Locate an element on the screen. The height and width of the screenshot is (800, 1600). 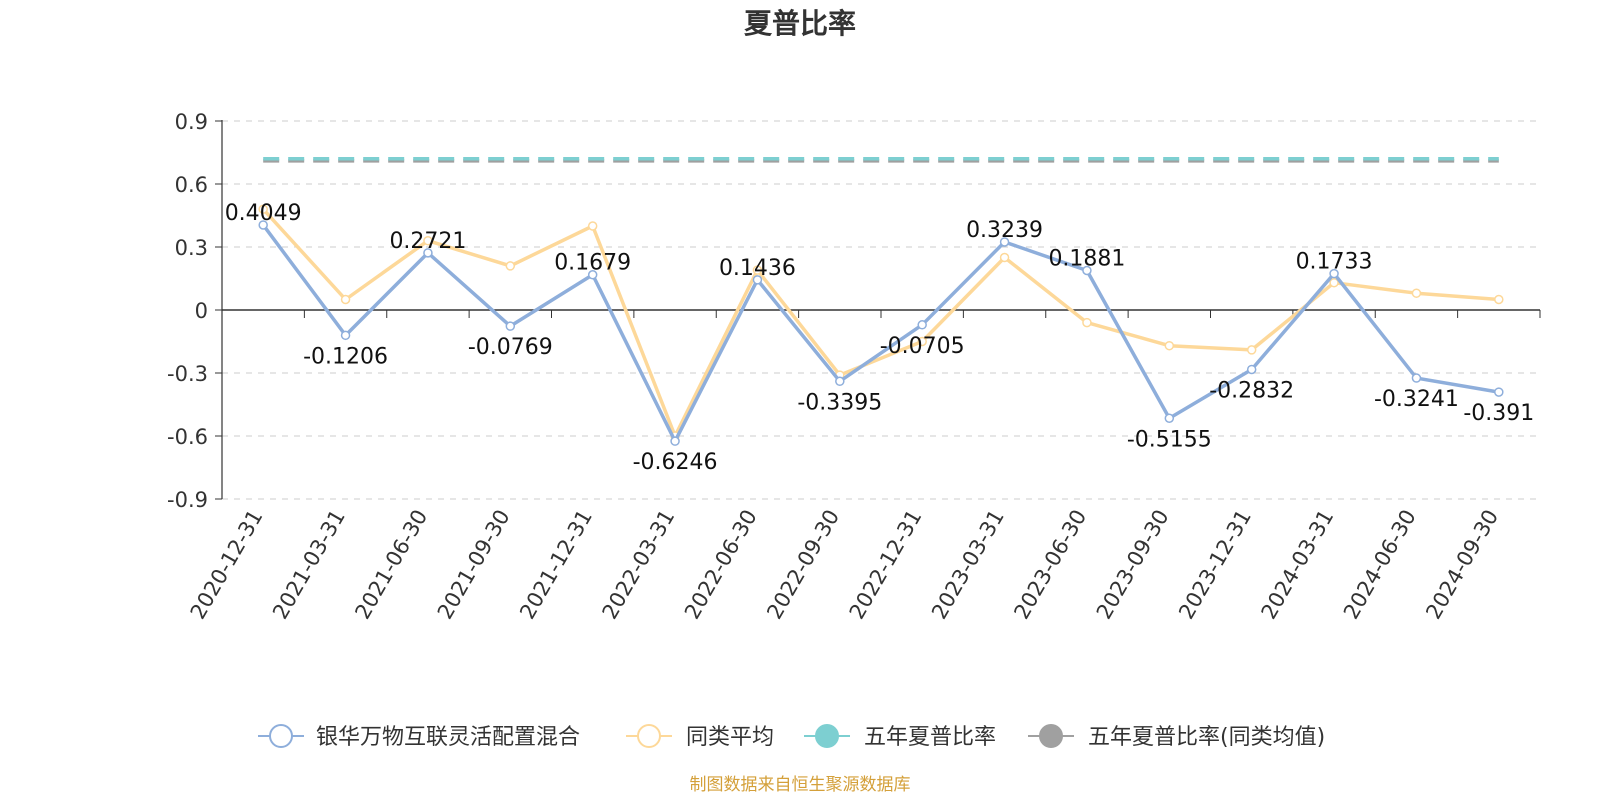
fund-data-label: -0.0705 is located at coordinates (922, 346).